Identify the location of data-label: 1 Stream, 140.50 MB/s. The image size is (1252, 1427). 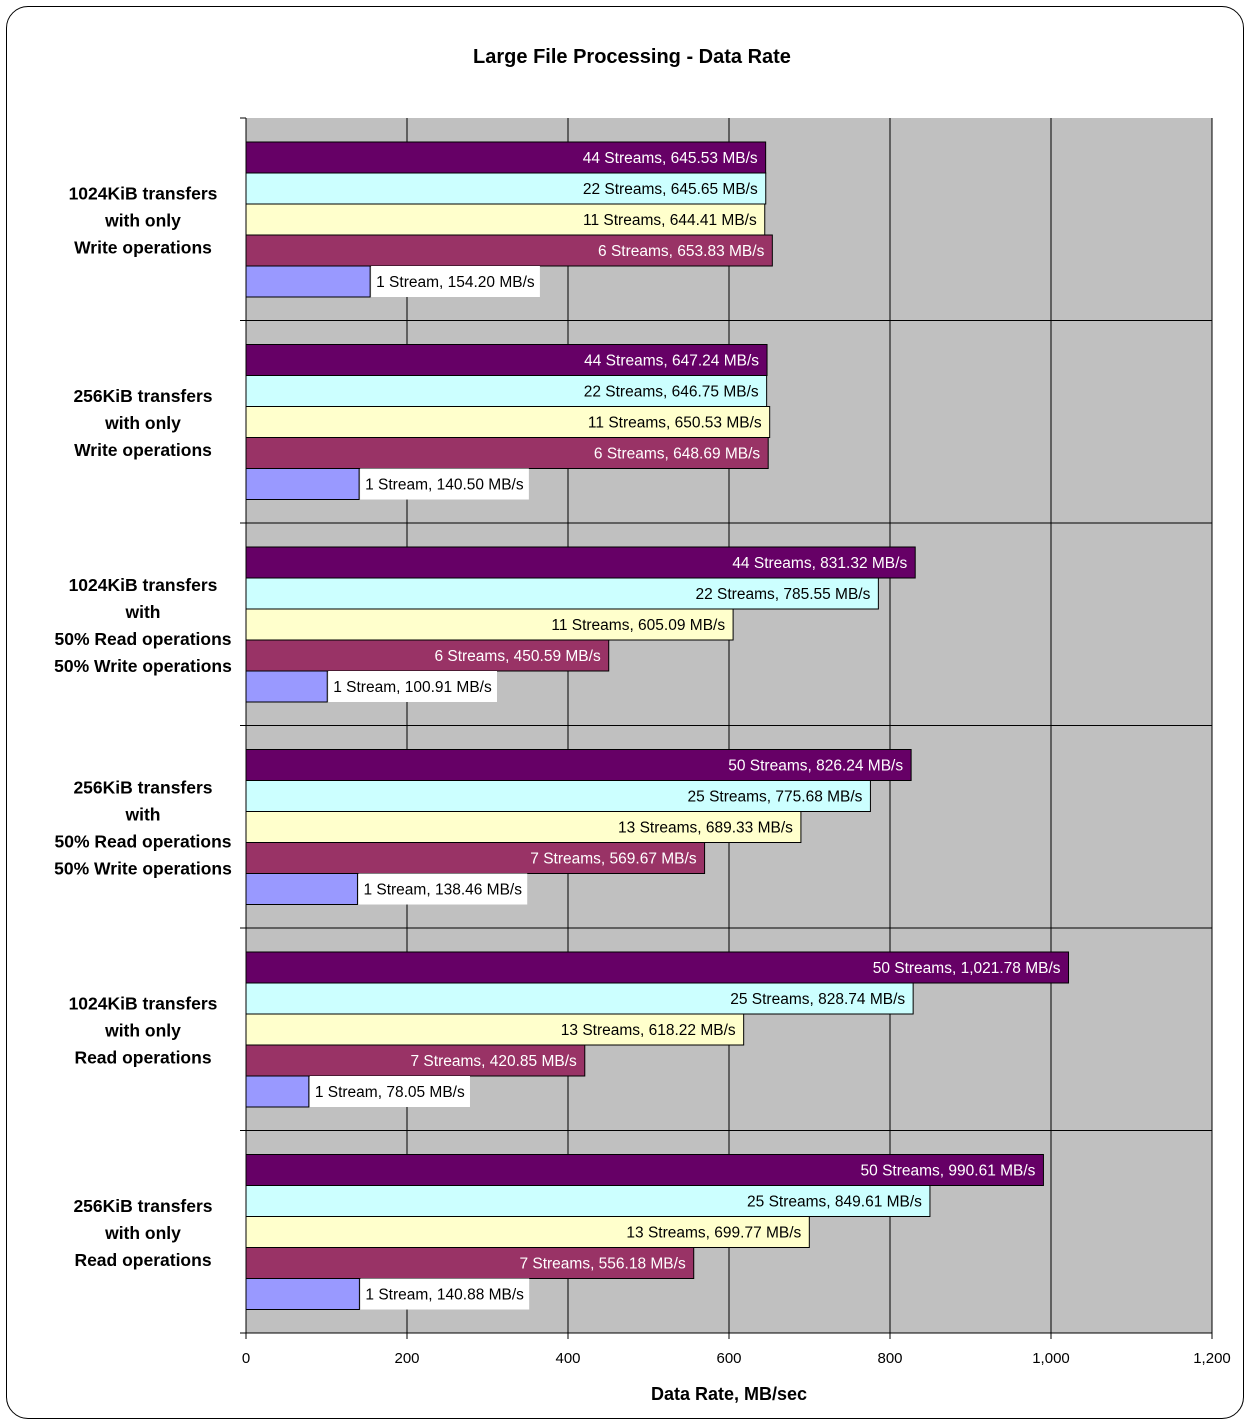
(444, 485).